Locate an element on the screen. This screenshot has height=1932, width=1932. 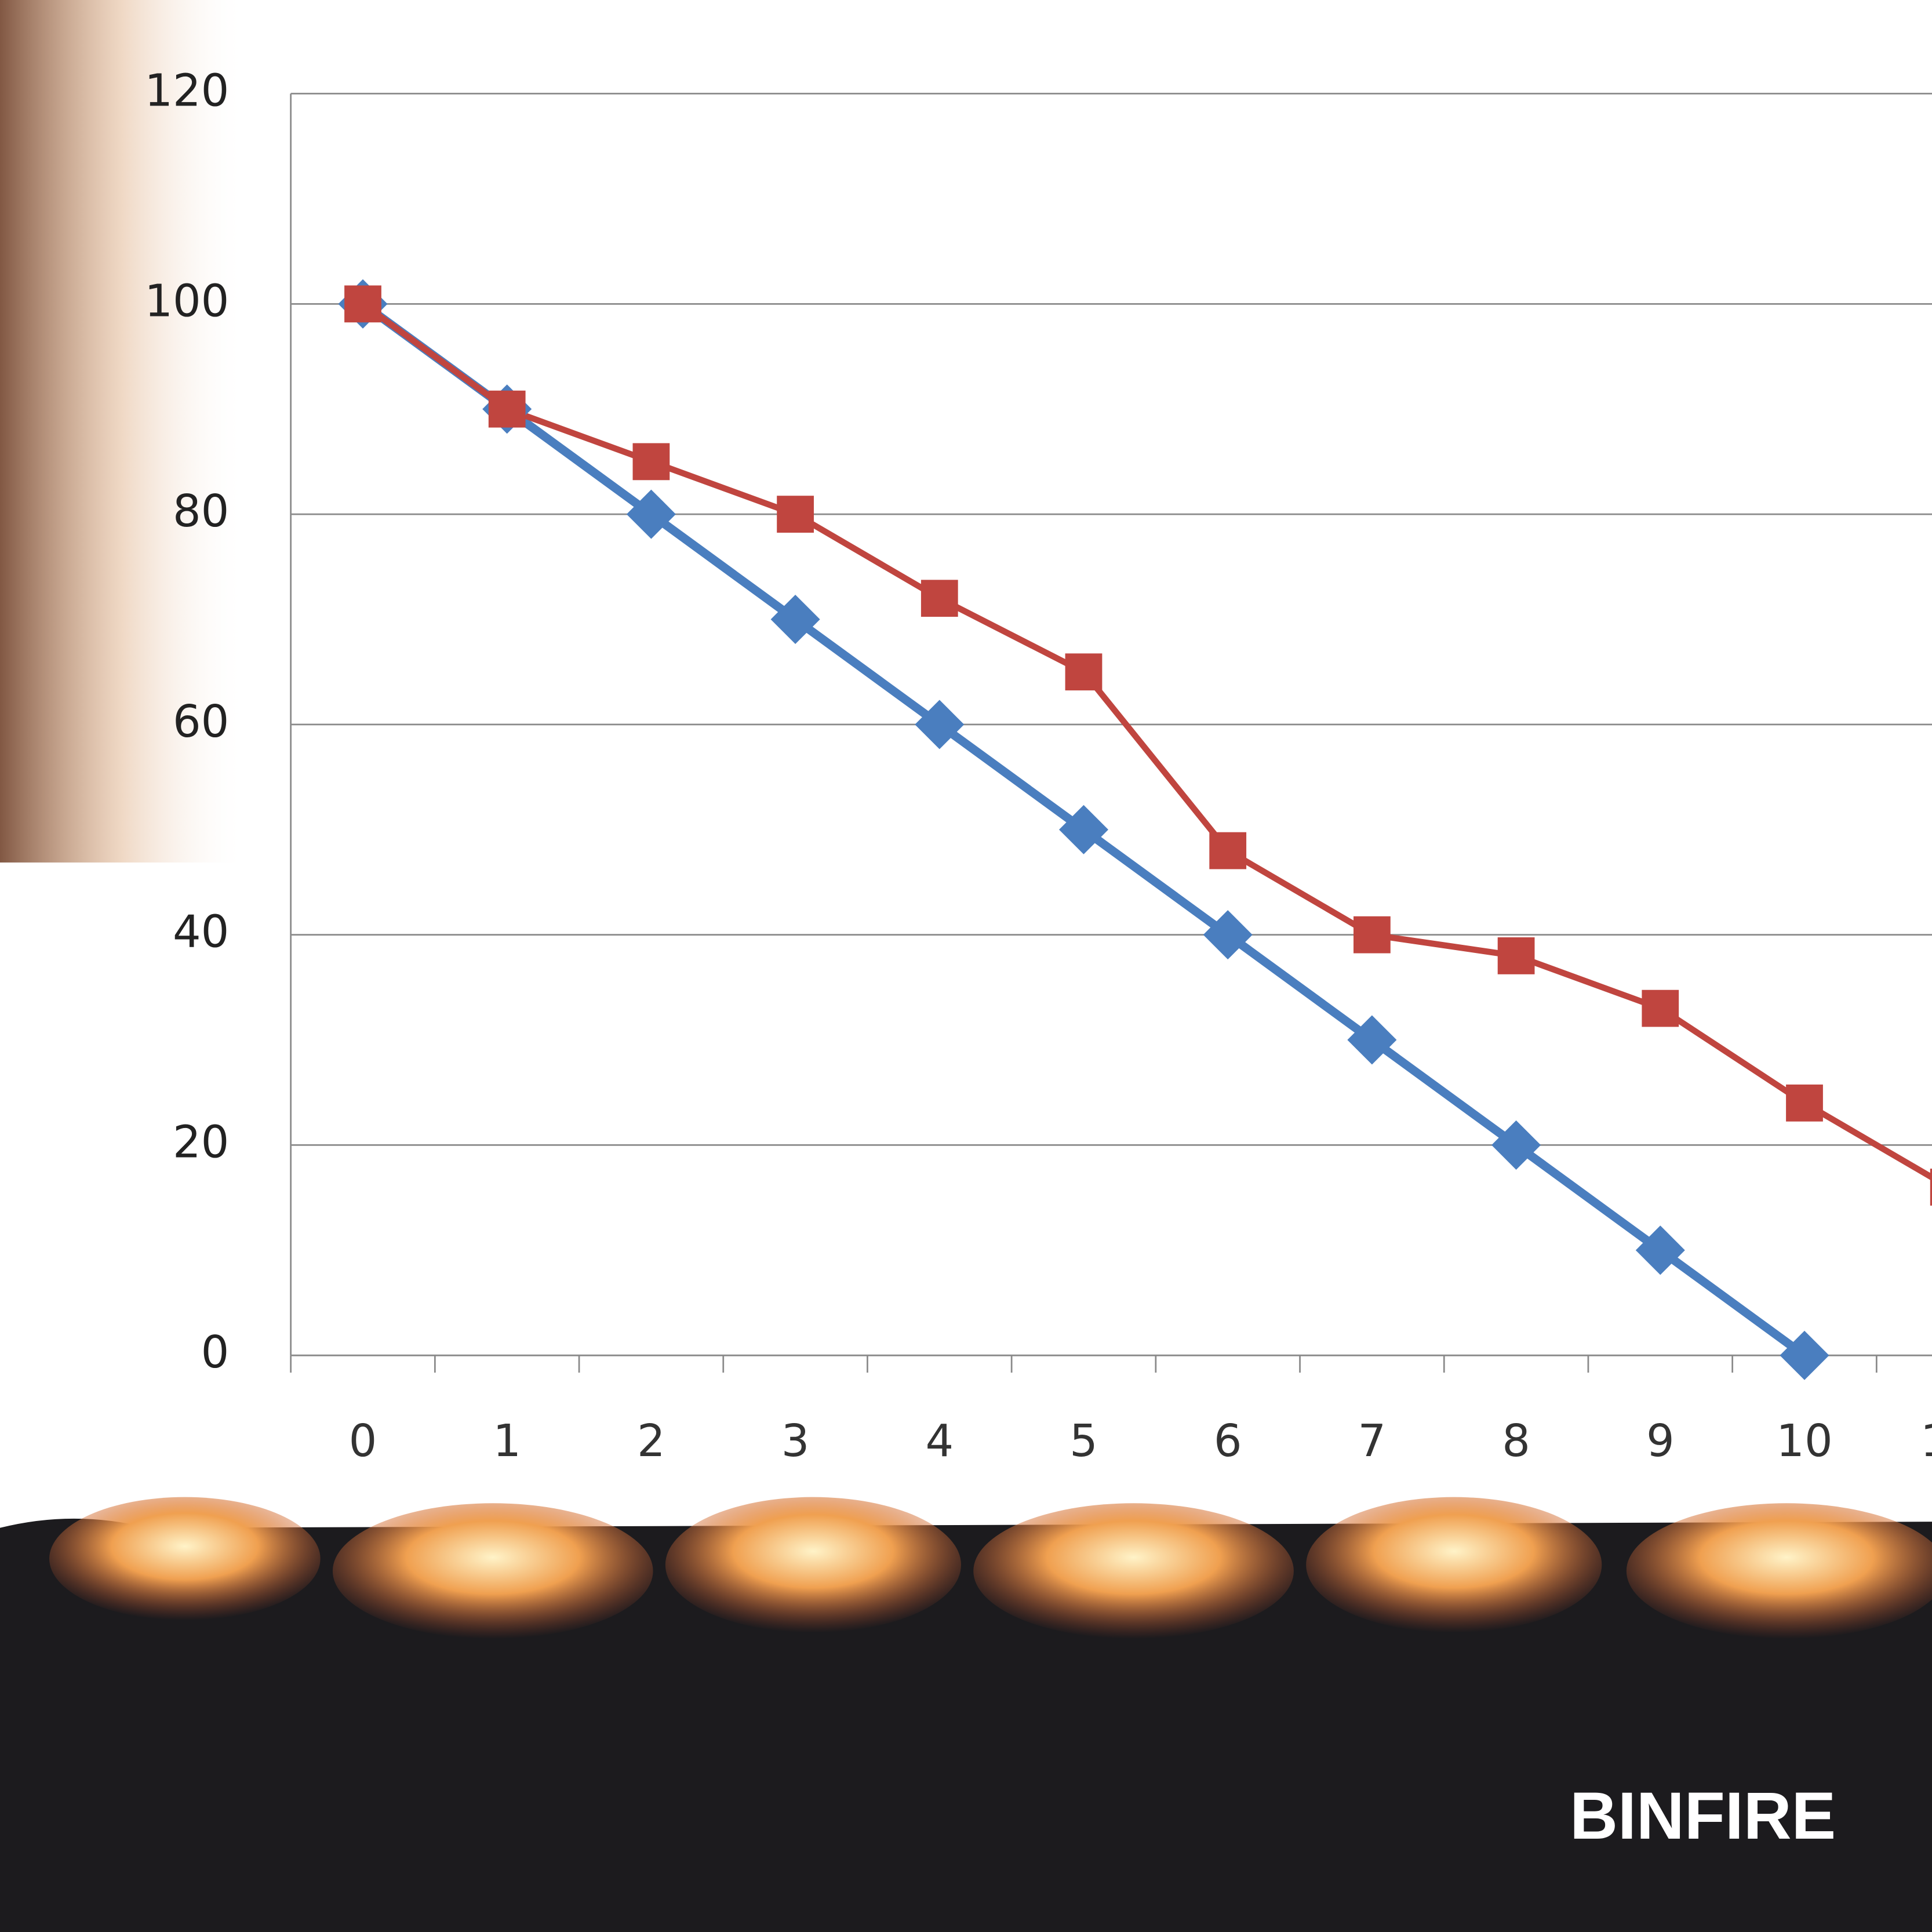
x-tick-label: 0 is located at coordinates (363, 1442).